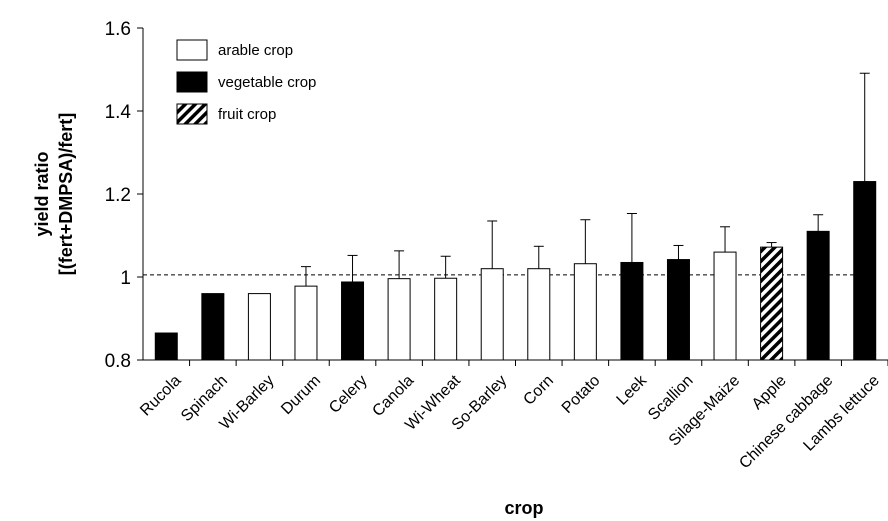  Describe the element at coordinates (581, 394) in the screenshot. I see `x-category-label: Potato` at that location.